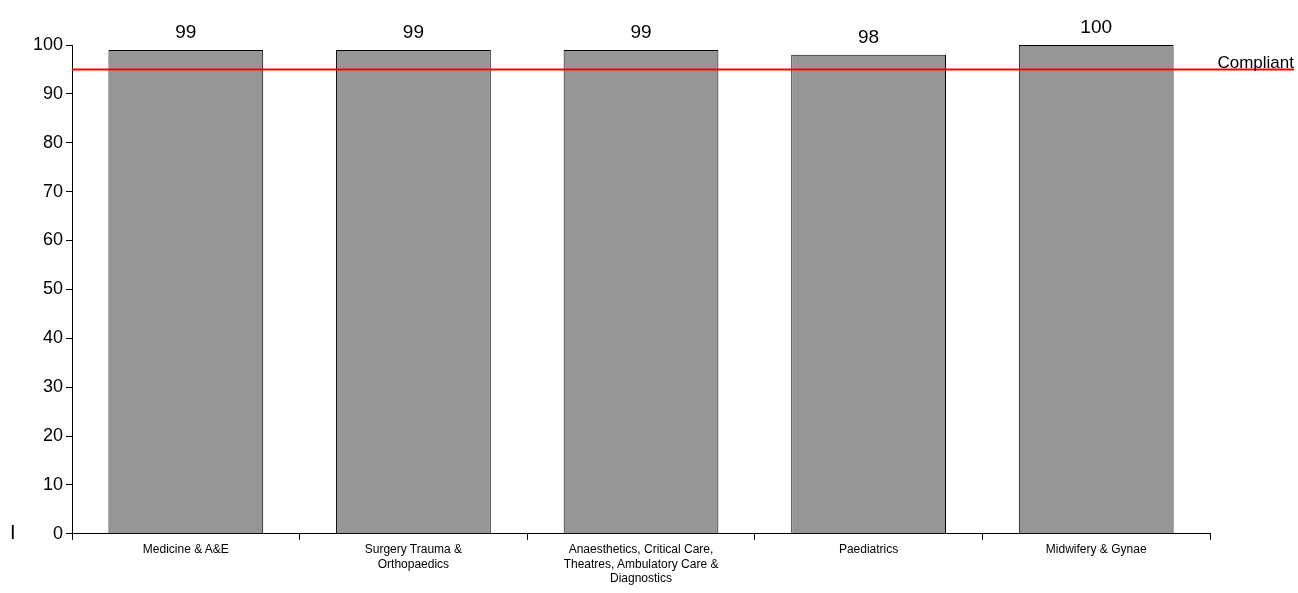  Describe the element at coordinates (53, 288) in the screenshot. I see `y-tick-label: 50` at that location.